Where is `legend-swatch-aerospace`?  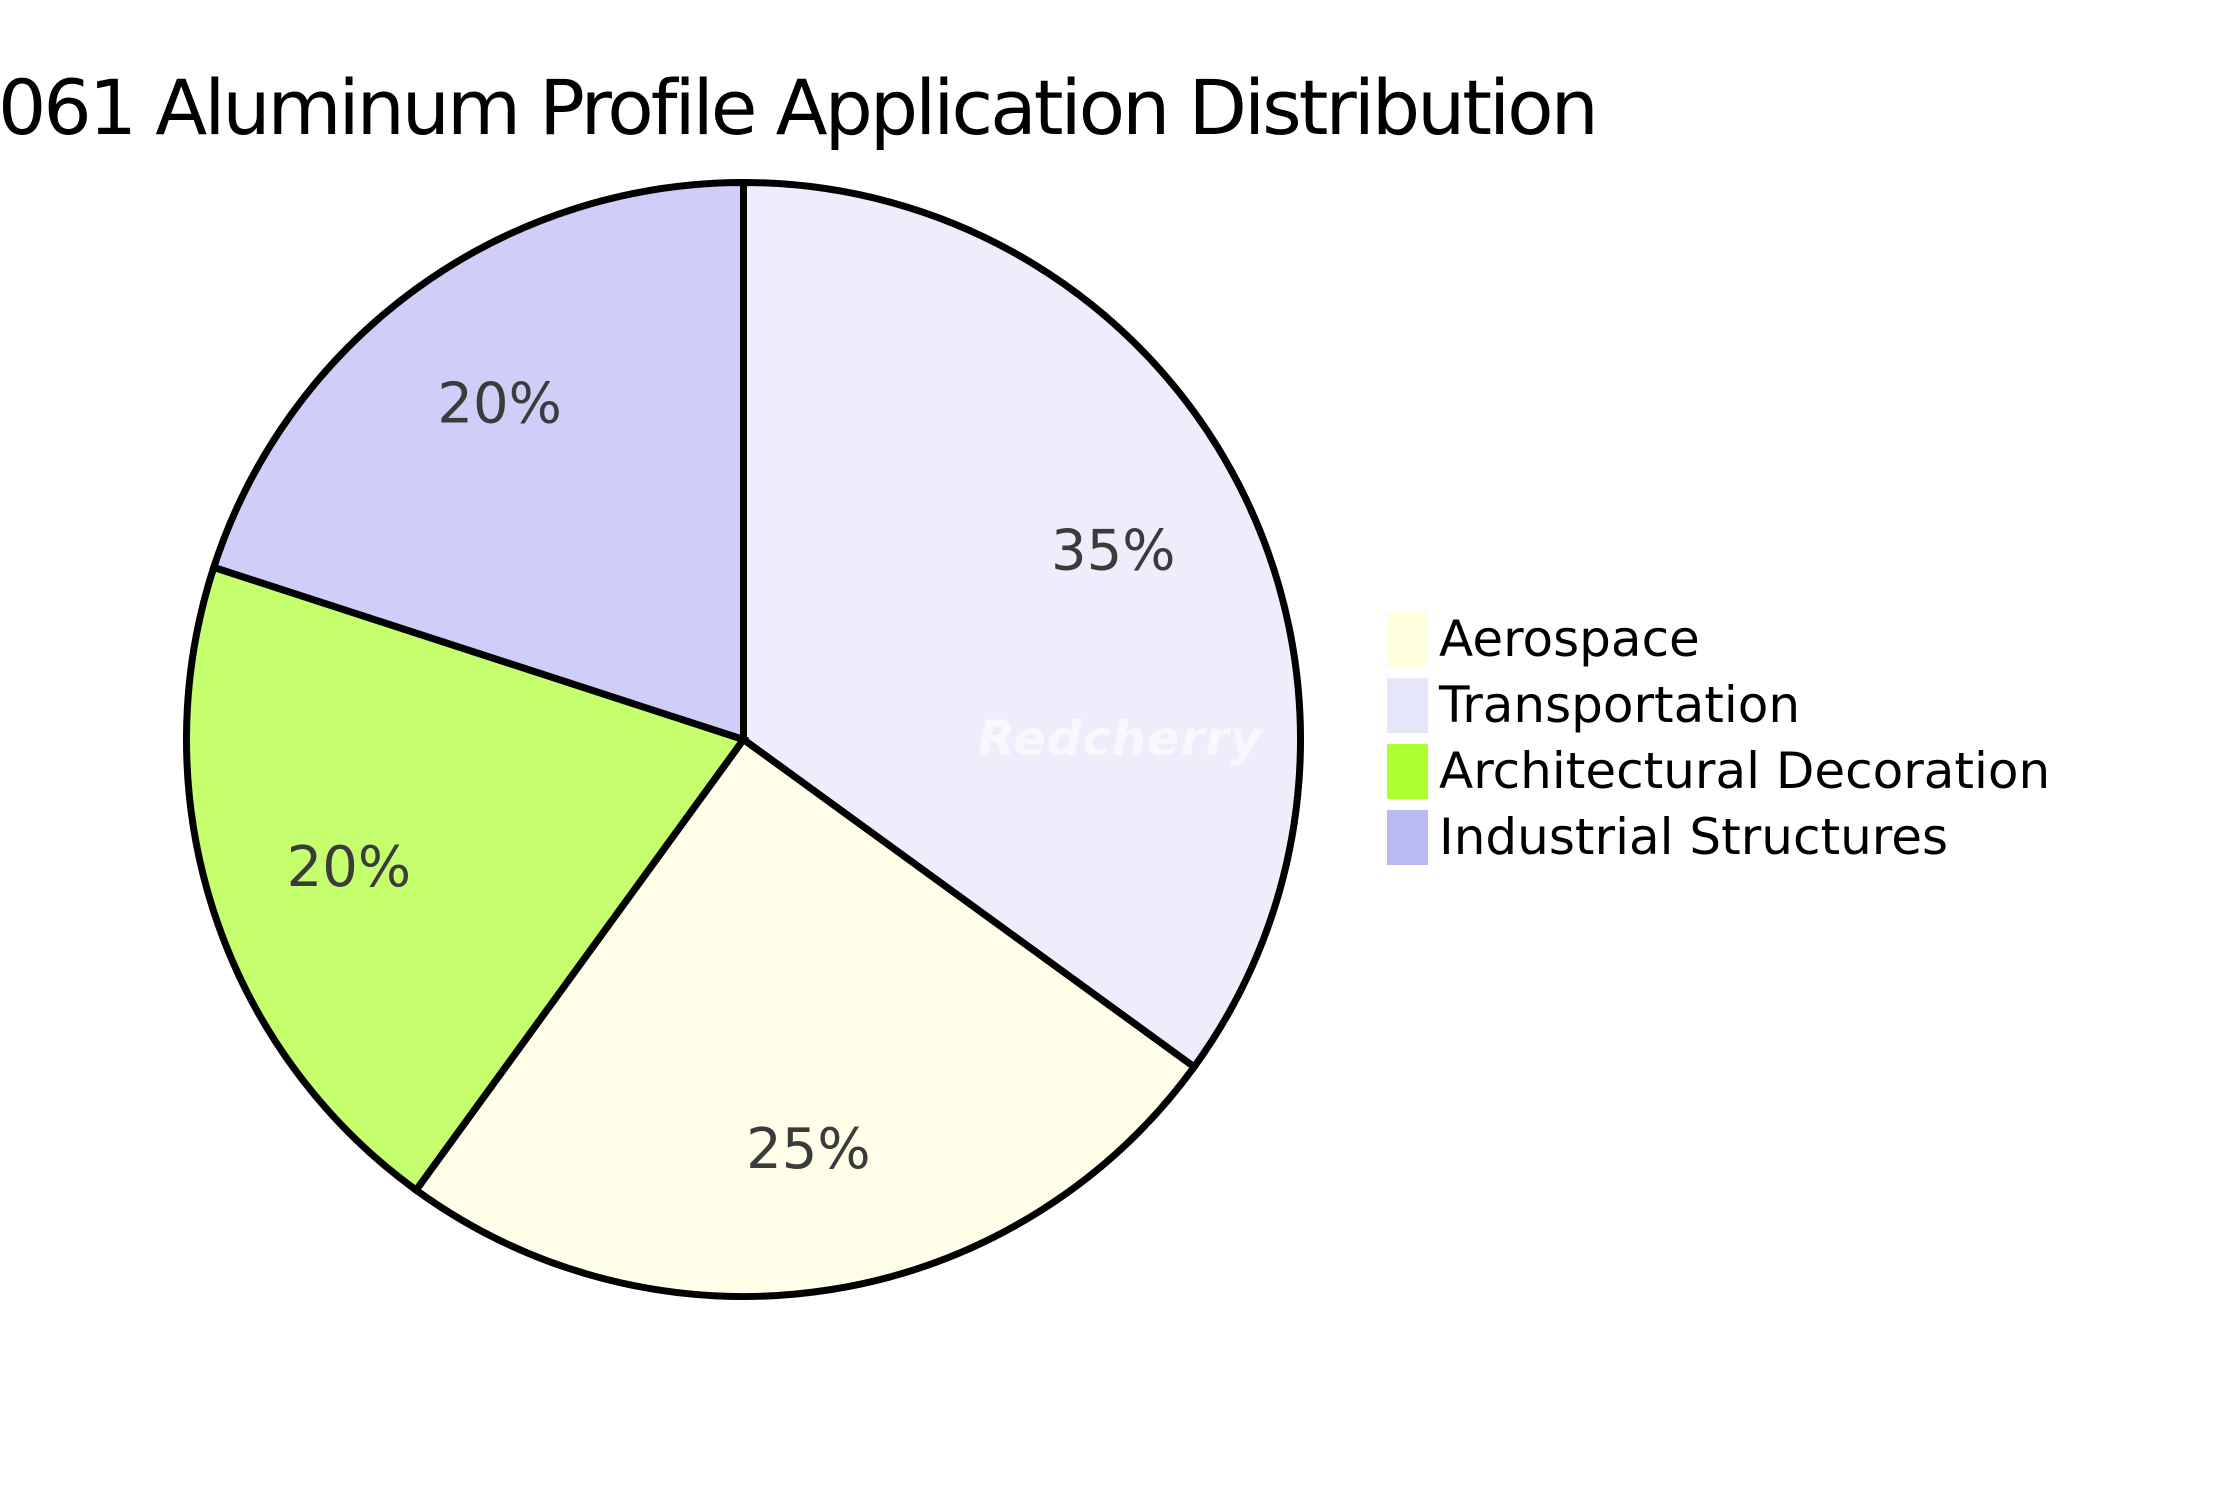
legend-swatch-aerospace is located at coordinates (1407, 639).